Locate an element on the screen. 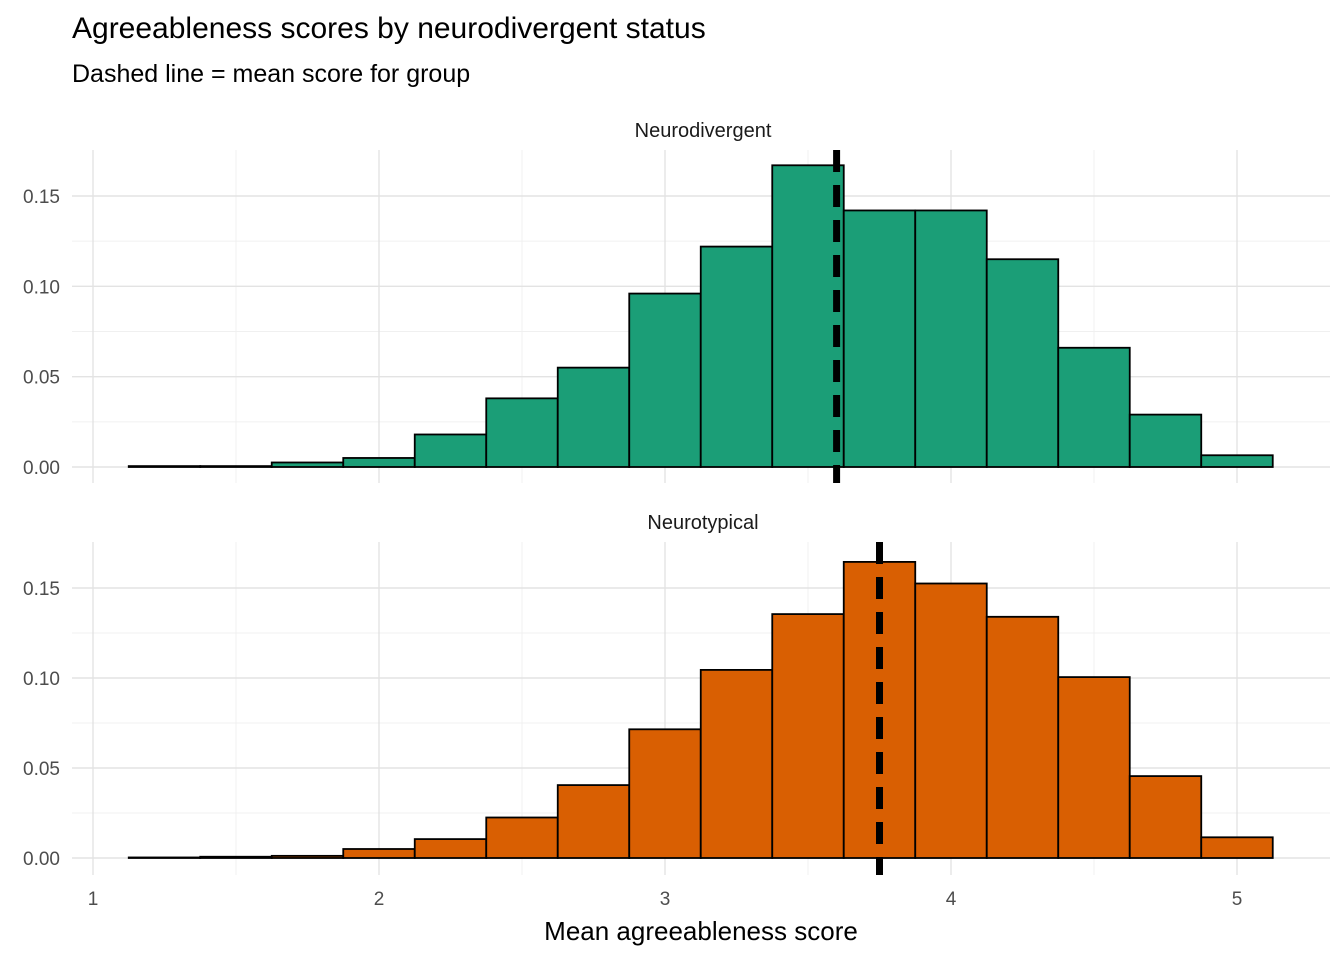 The height and width of the screenshot is (960, 1344). x-tick-label: 1 is located at coordinates (93, 899).